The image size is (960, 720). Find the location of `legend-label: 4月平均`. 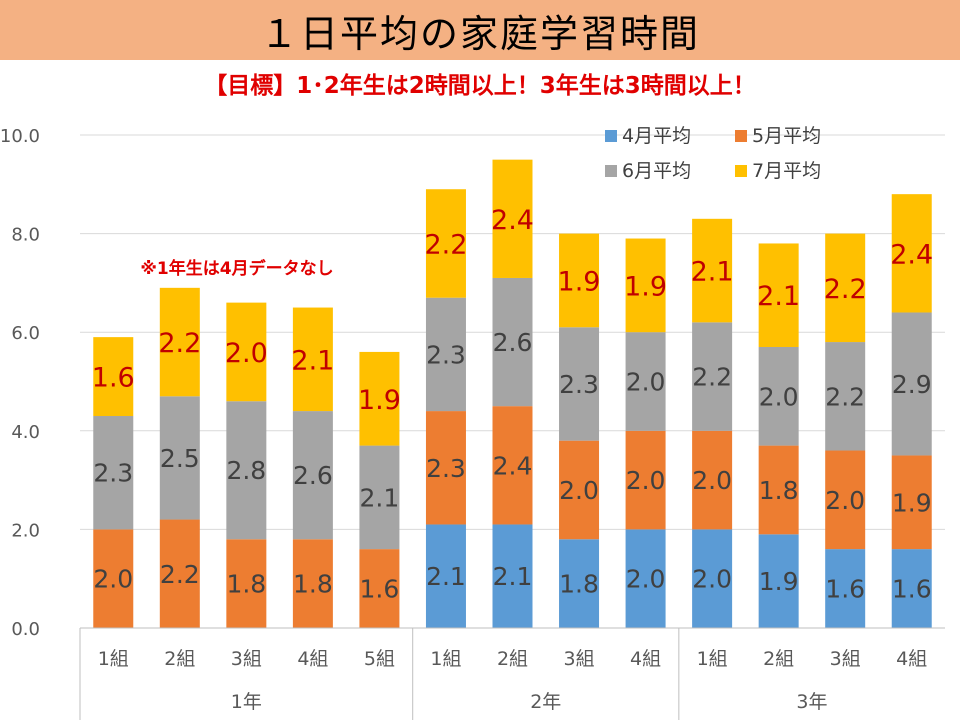

legend-label: 4月平均 is located at coordinates (656, 136).